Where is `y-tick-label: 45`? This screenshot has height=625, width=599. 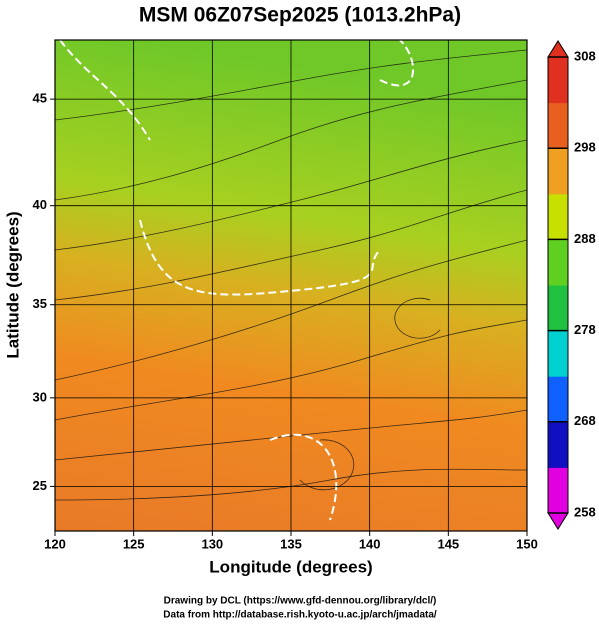
y-tick-label: 45 is located at coordinates (40, 98).